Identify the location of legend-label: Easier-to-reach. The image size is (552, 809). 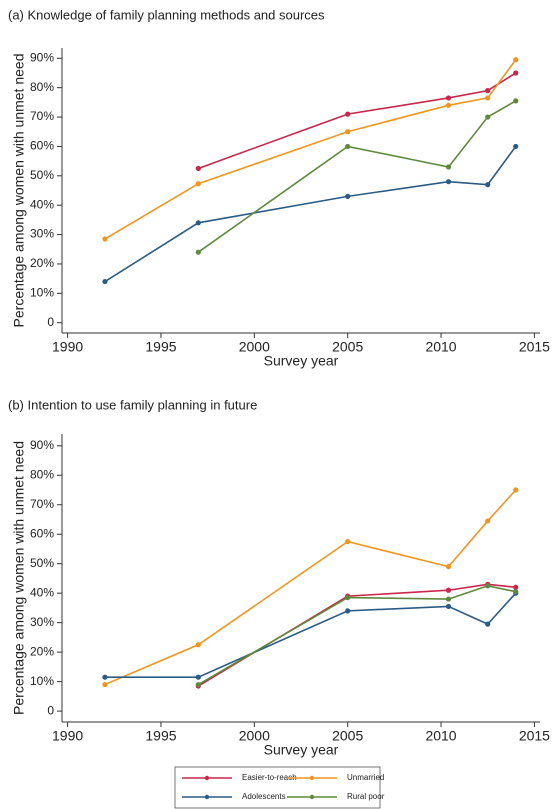
(269, 777).